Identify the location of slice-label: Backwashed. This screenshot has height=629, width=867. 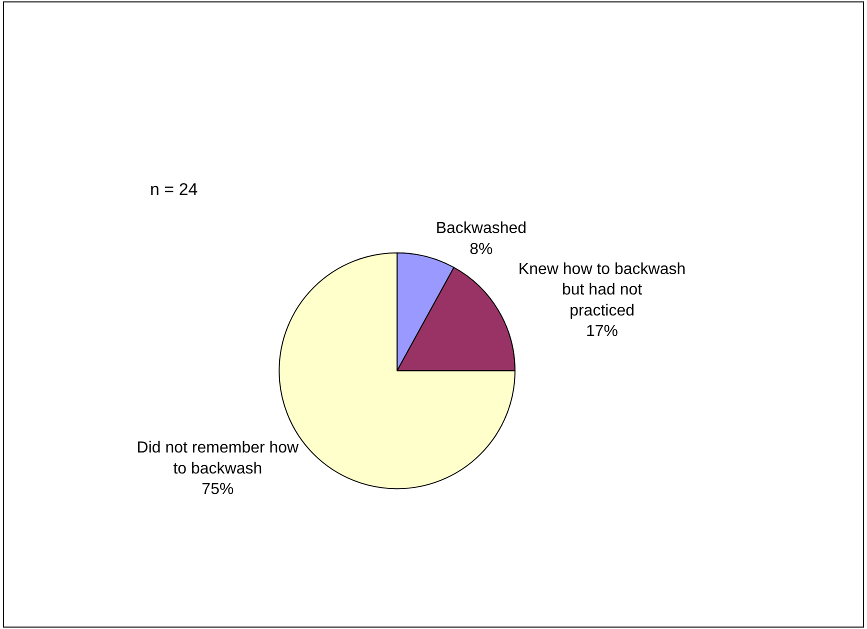
(481, 228).